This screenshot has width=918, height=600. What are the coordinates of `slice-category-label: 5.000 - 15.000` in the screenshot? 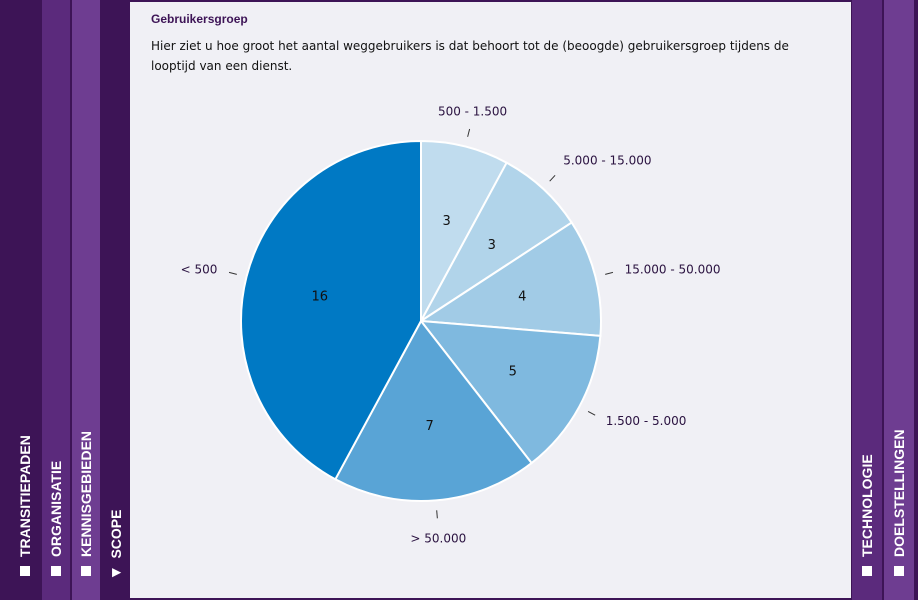 It's located at (607, 160).